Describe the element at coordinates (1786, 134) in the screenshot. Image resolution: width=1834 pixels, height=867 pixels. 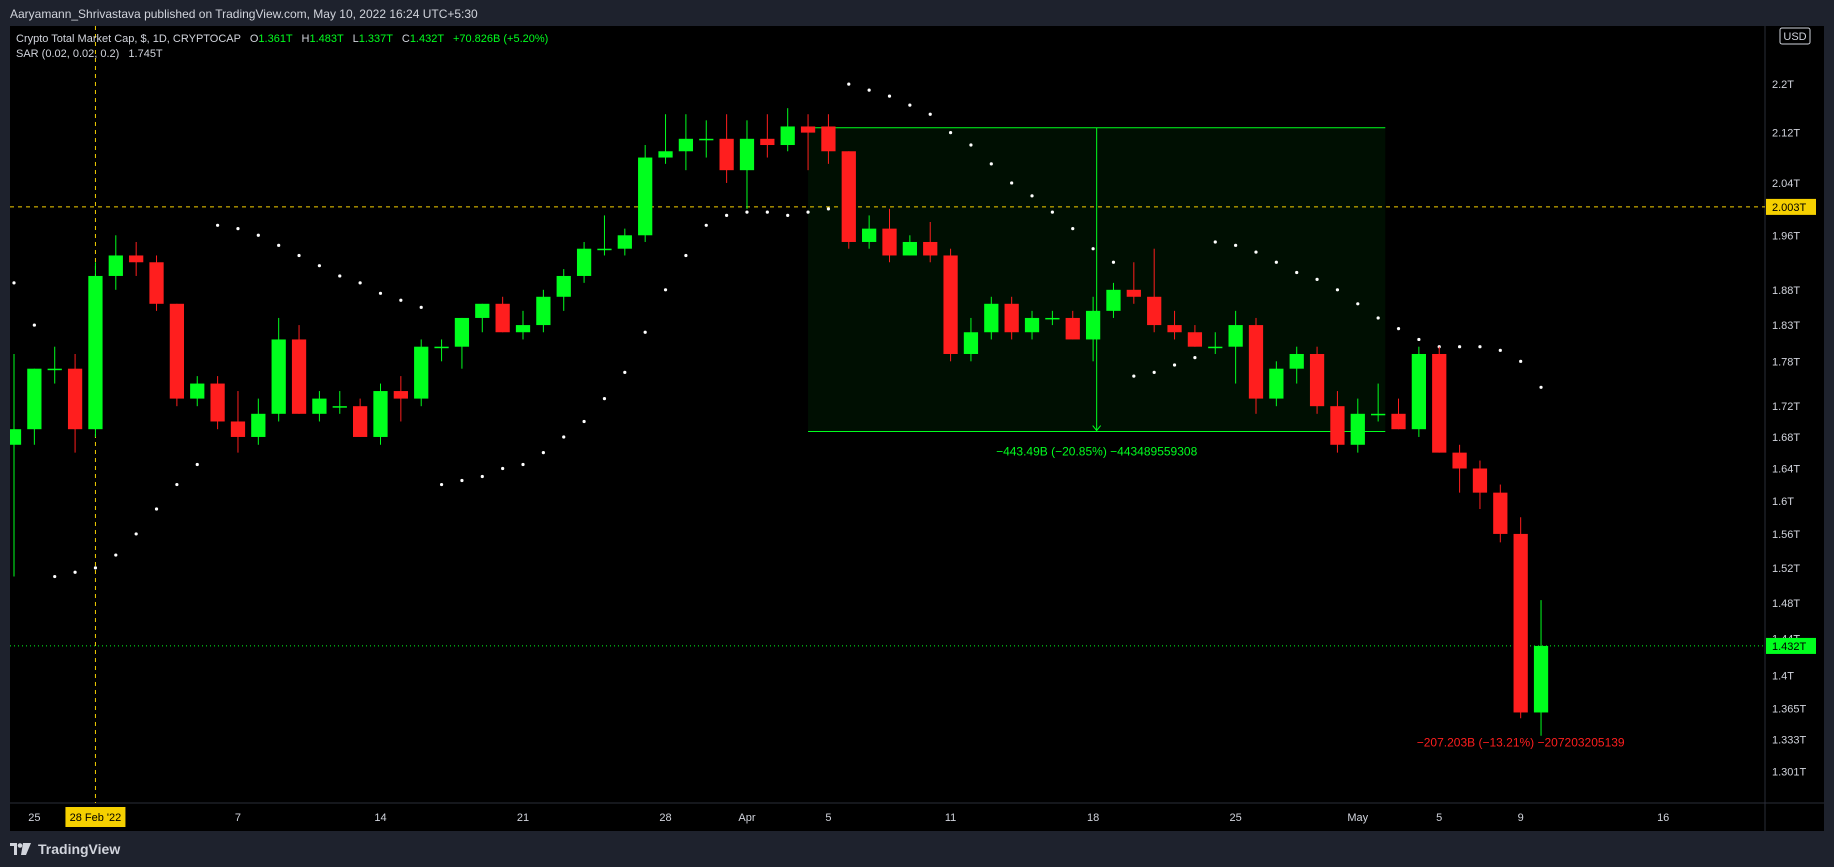
I see `price-tick-label: 2.12T` at that location.